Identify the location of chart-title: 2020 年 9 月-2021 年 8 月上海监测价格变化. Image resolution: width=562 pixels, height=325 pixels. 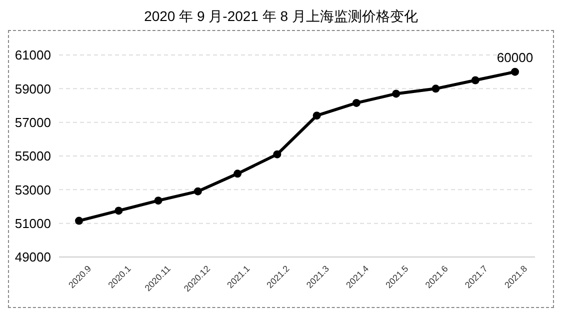
(281, 17).